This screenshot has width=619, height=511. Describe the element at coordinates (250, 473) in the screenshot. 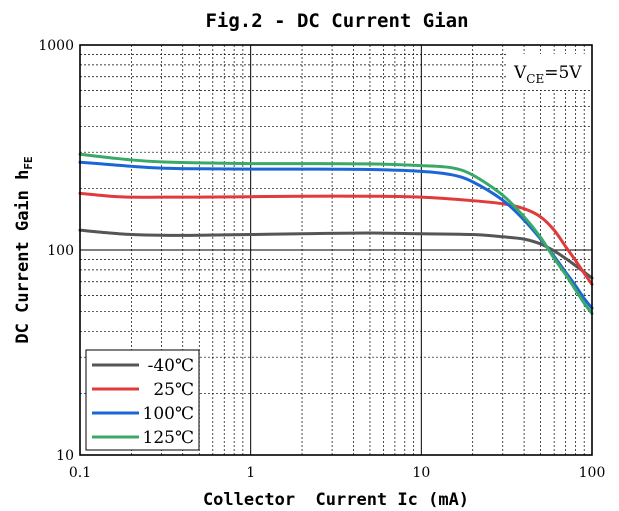

I see `x-tick-label: 1` at that location.